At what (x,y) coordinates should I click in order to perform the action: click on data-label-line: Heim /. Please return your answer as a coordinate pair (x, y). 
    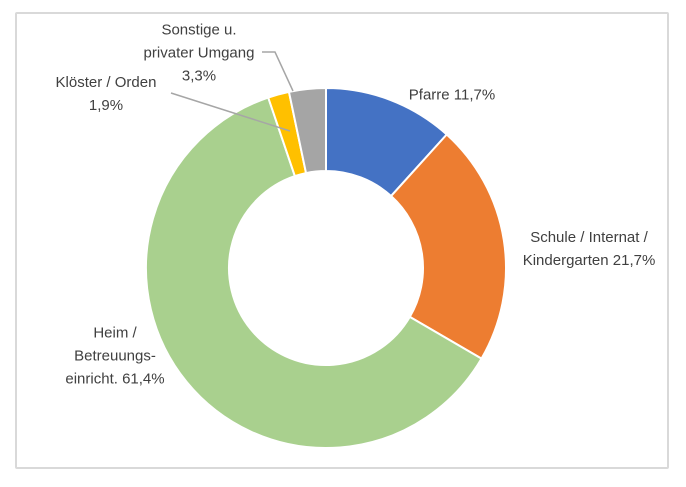
    Looking at the image, I should click on (115, 333).